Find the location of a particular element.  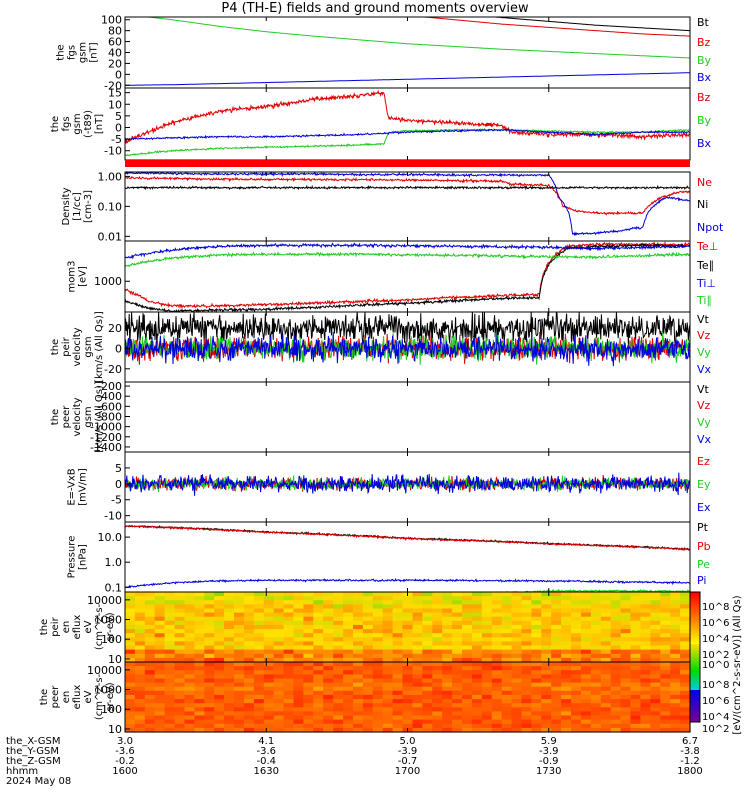

eph-value: -0.4 is located at coordinates (266, 761).